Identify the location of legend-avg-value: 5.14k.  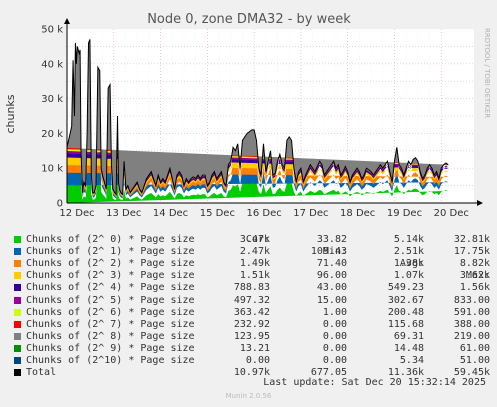
(408, 240).